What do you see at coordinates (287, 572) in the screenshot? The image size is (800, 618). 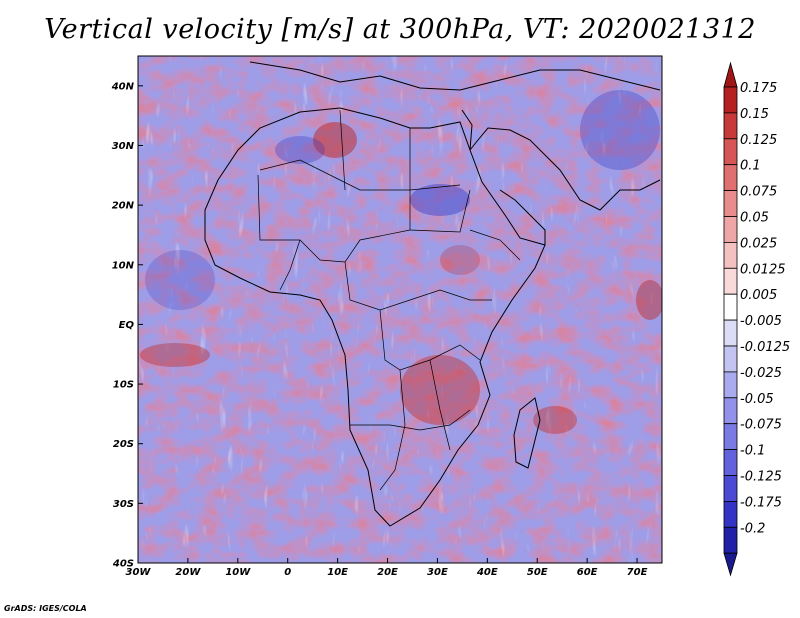 I see `lon-tick-label: 0` at bounding box center [287, 572].